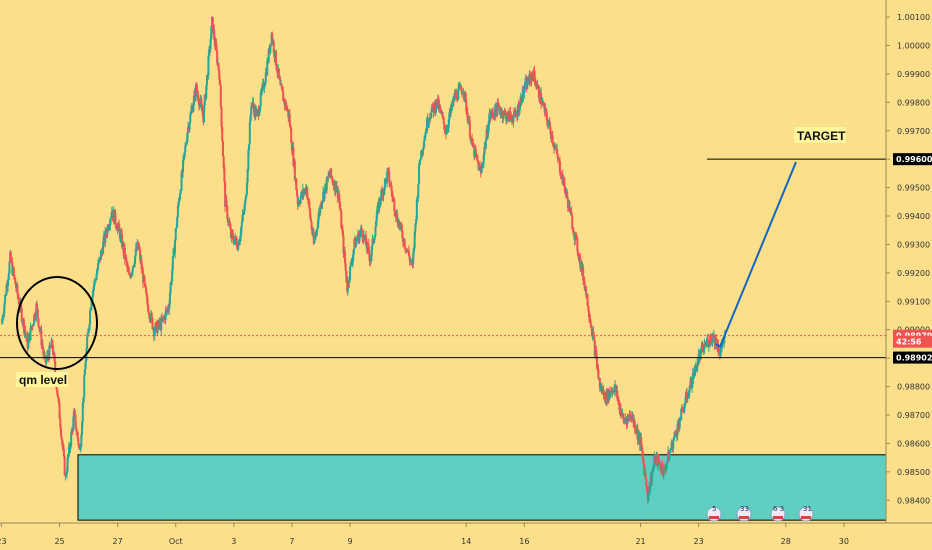  I want to click on event-marker-flag-icon: 5, so click(714, 513).